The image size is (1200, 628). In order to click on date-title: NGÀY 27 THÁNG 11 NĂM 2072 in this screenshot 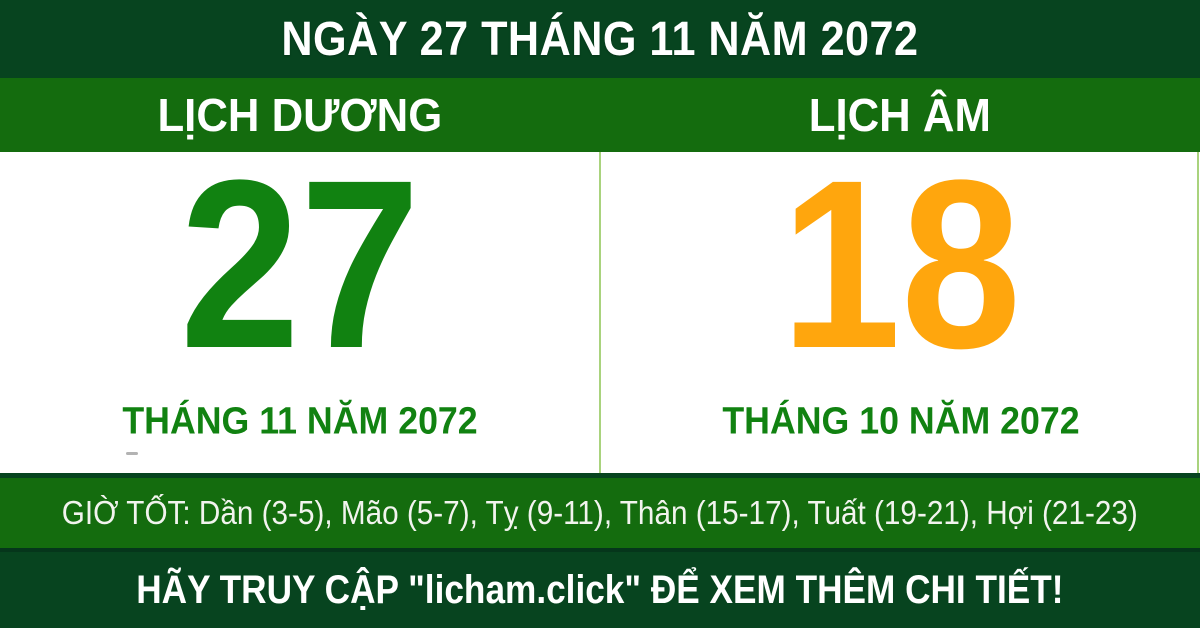, I will do `click(600, 39)`.